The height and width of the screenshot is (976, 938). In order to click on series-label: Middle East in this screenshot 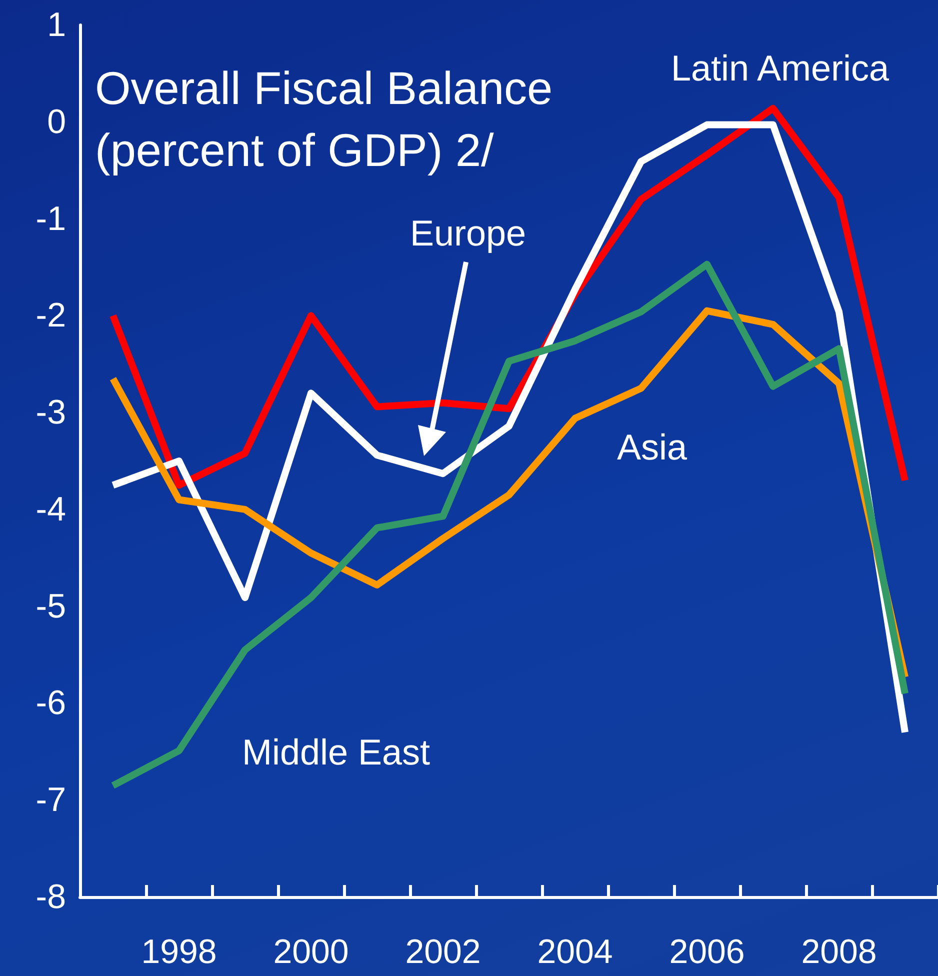, I will do `click(336, 752)`.